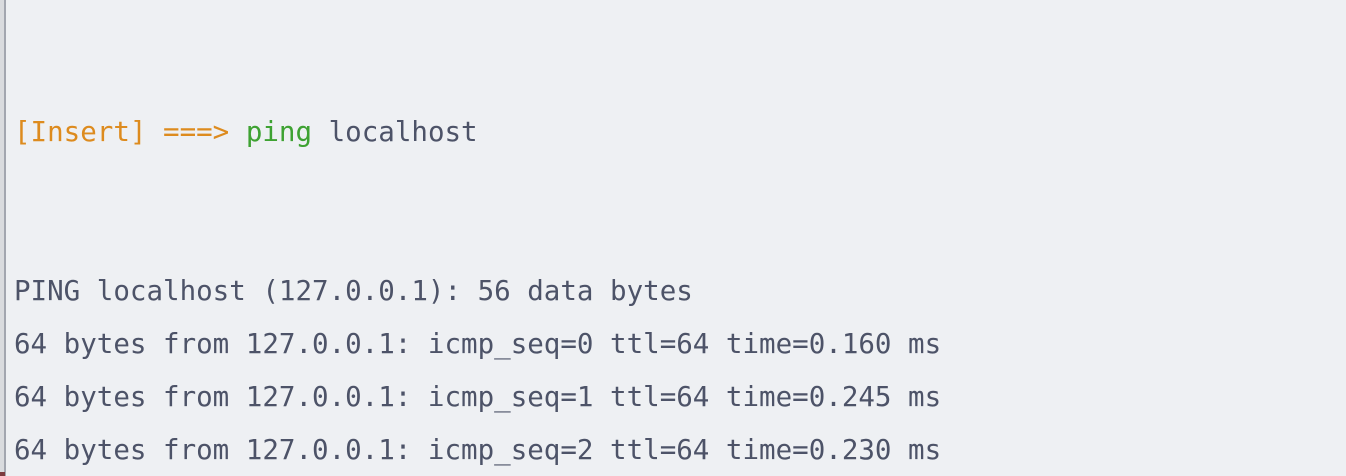  Describe the element at coordinates (395, 132) in the screenshot. I see `command-argument: localhost` at that location.